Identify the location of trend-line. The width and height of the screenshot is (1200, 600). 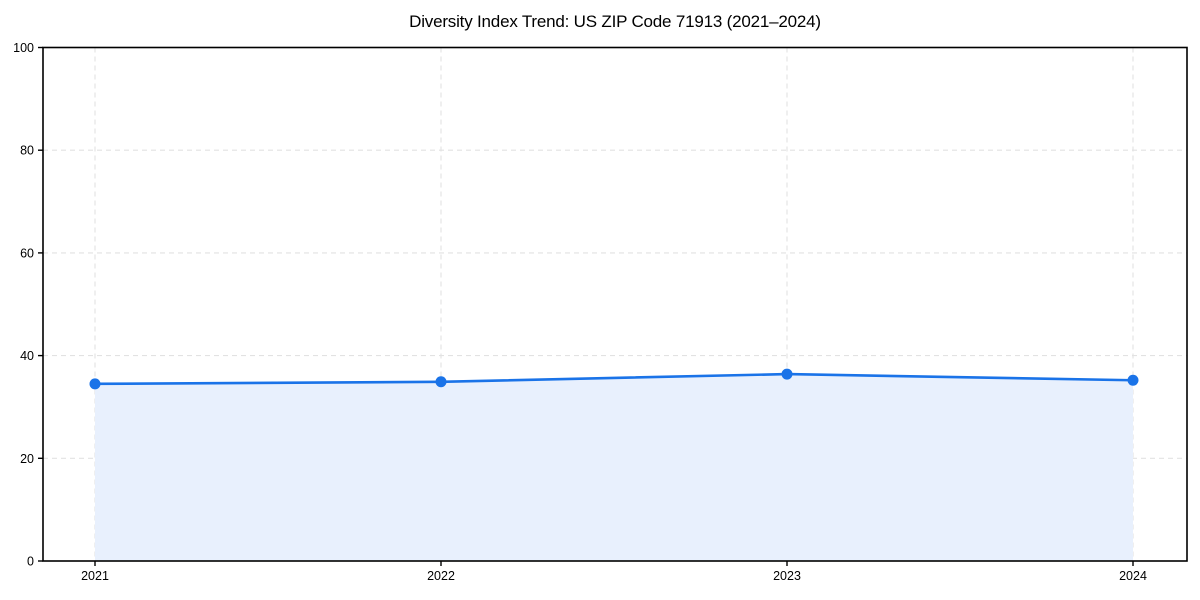
(614, 379).